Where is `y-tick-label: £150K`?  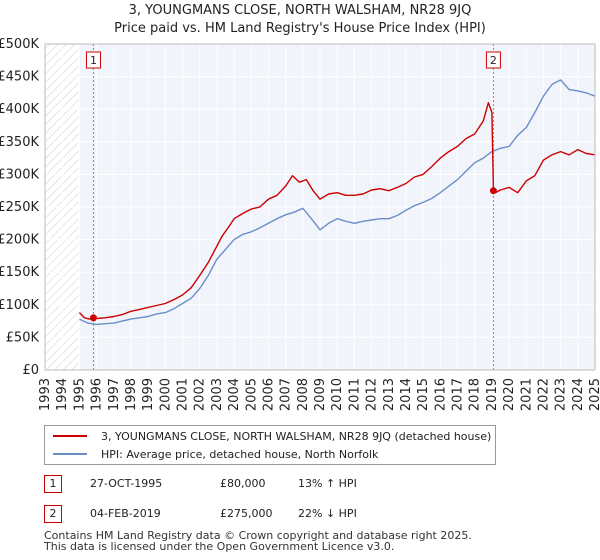 y-tick-label: £150K is located at coordinates (19, 272).